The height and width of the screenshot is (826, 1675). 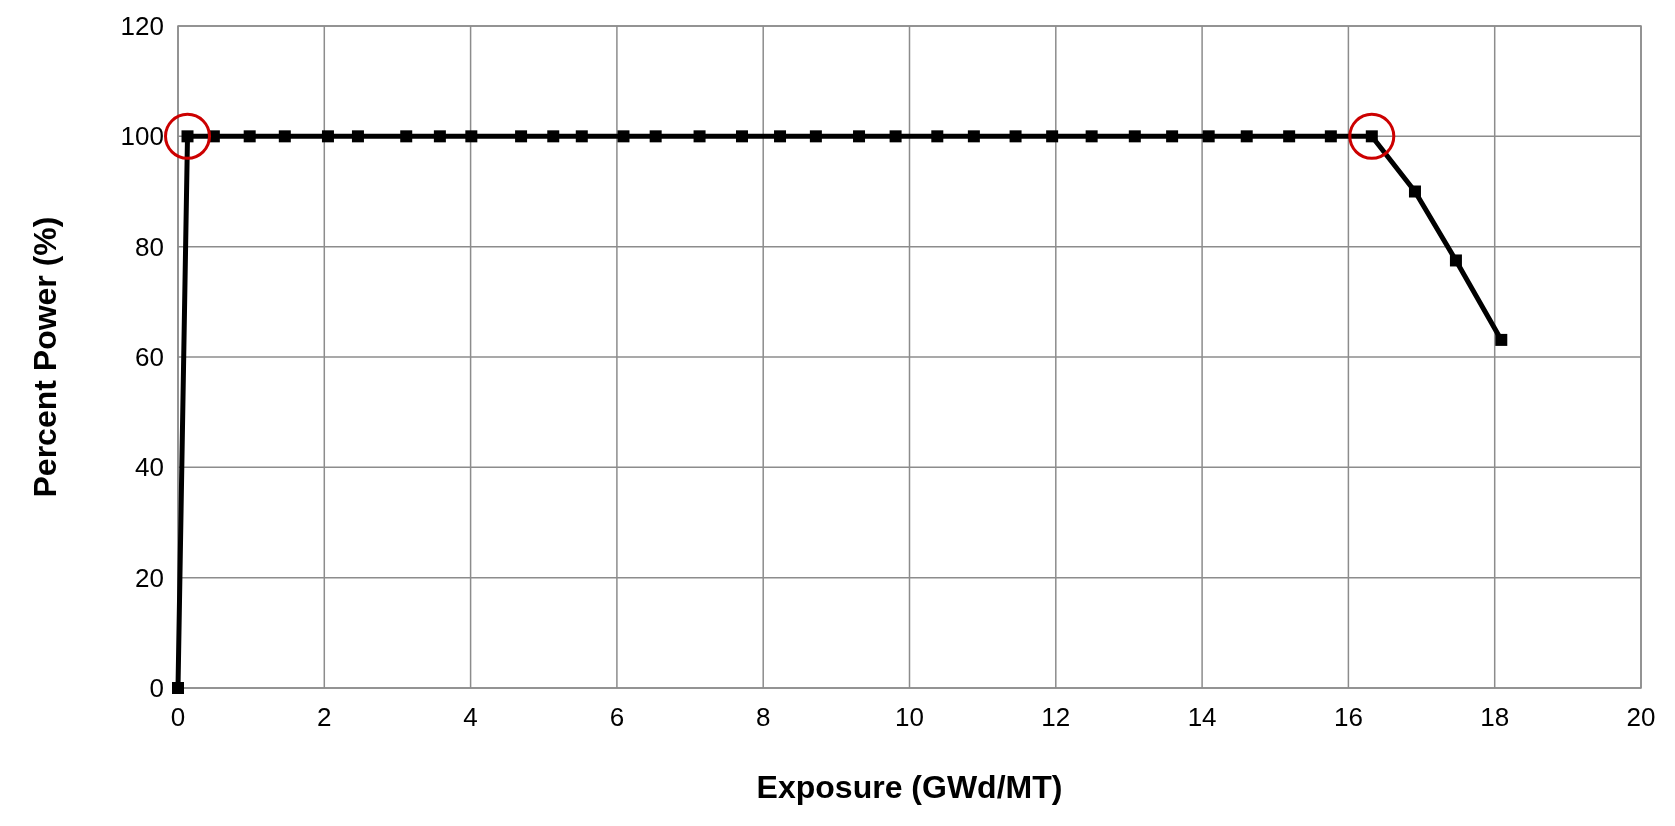 What do you see at coordinates (142, 136) in the screenshot?
I see `y-tick-label: 100` at bounding box center [142, 136].